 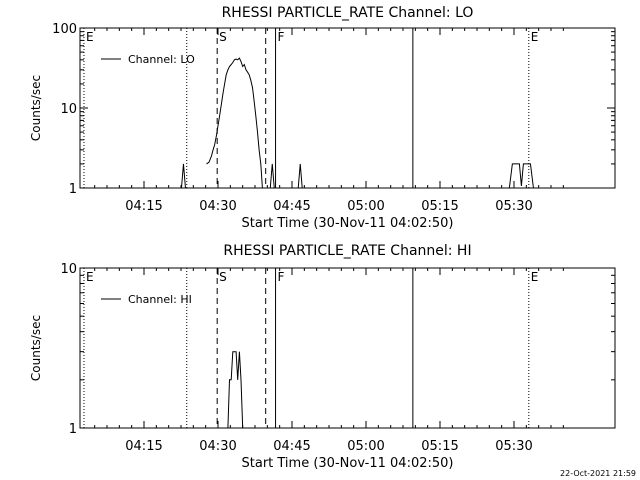 I want to click on series-plateau, so click(x=521, y=176).